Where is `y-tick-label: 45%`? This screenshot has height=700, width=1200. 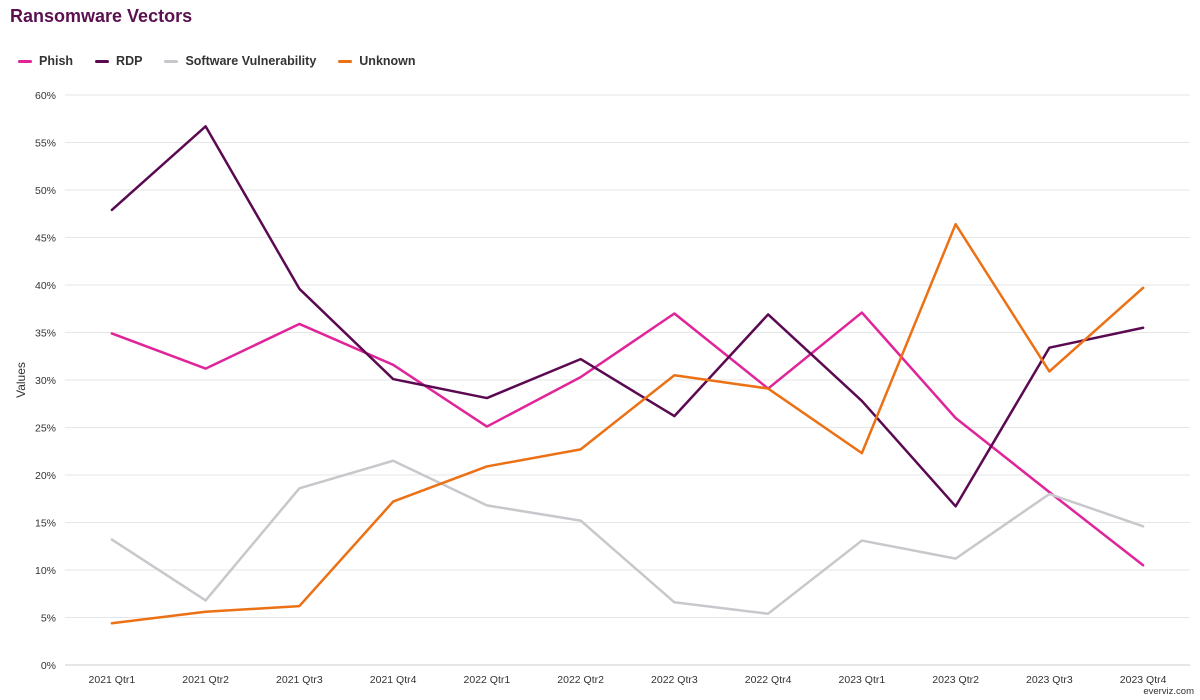
y-tick-label: 45% is located at coordinates (45, 239).